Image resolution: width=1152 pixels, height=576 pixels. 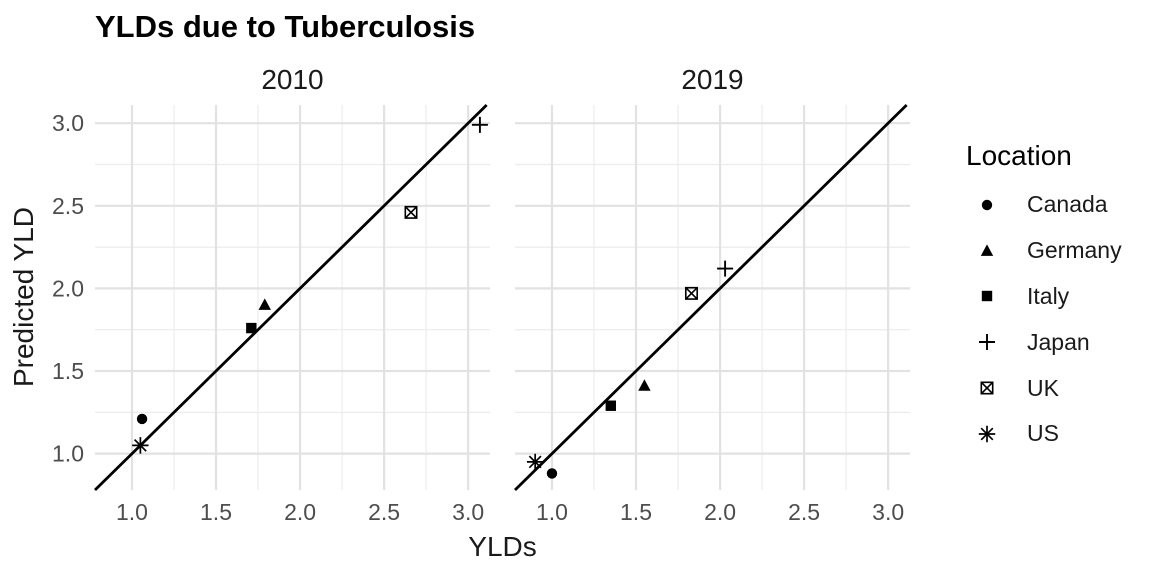 I want to click on legend-item-italy: Italy, so click(x=1036, y=297).